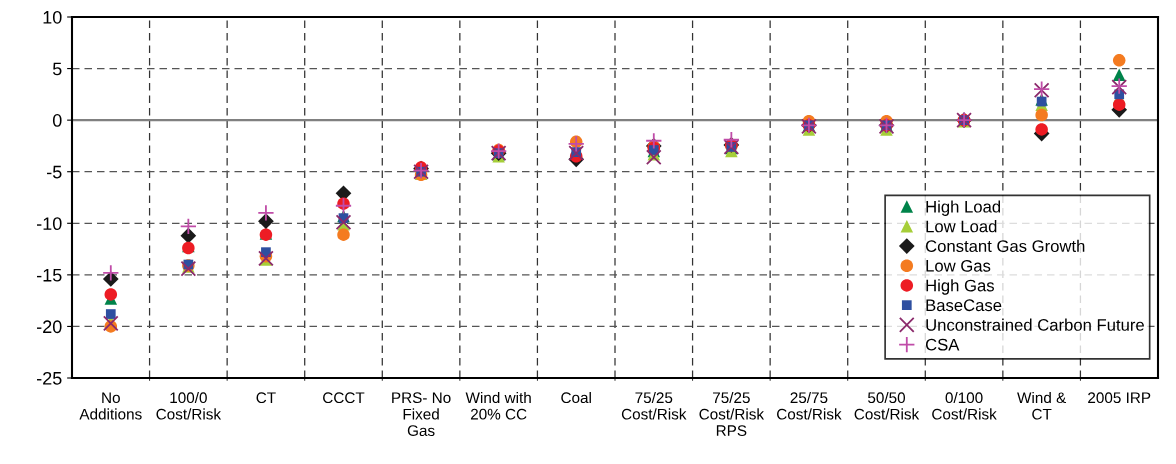 This screenshot has height=464, width=1176. I want to click on x-tick-label: 2005 IRP, so click(1119, 398).